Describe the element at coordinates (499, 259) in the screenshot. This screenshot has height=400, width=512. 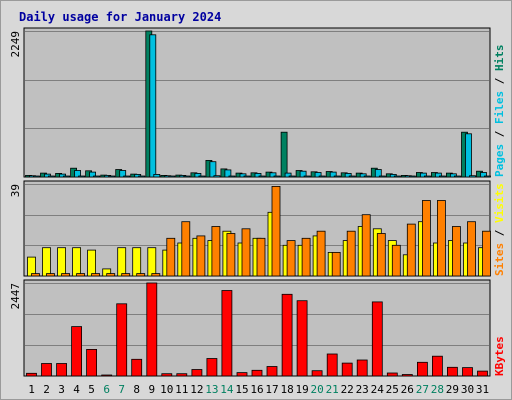
I see `legend-entry-sites: Sites` at that location.